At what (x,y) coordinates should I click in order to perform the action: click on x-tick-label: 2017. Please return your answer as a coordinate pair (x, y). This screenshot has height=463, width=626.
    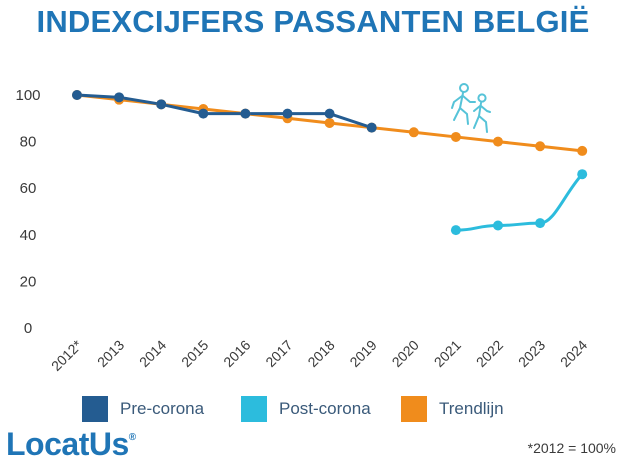
    Looking at the image, I should click on (278, 353).